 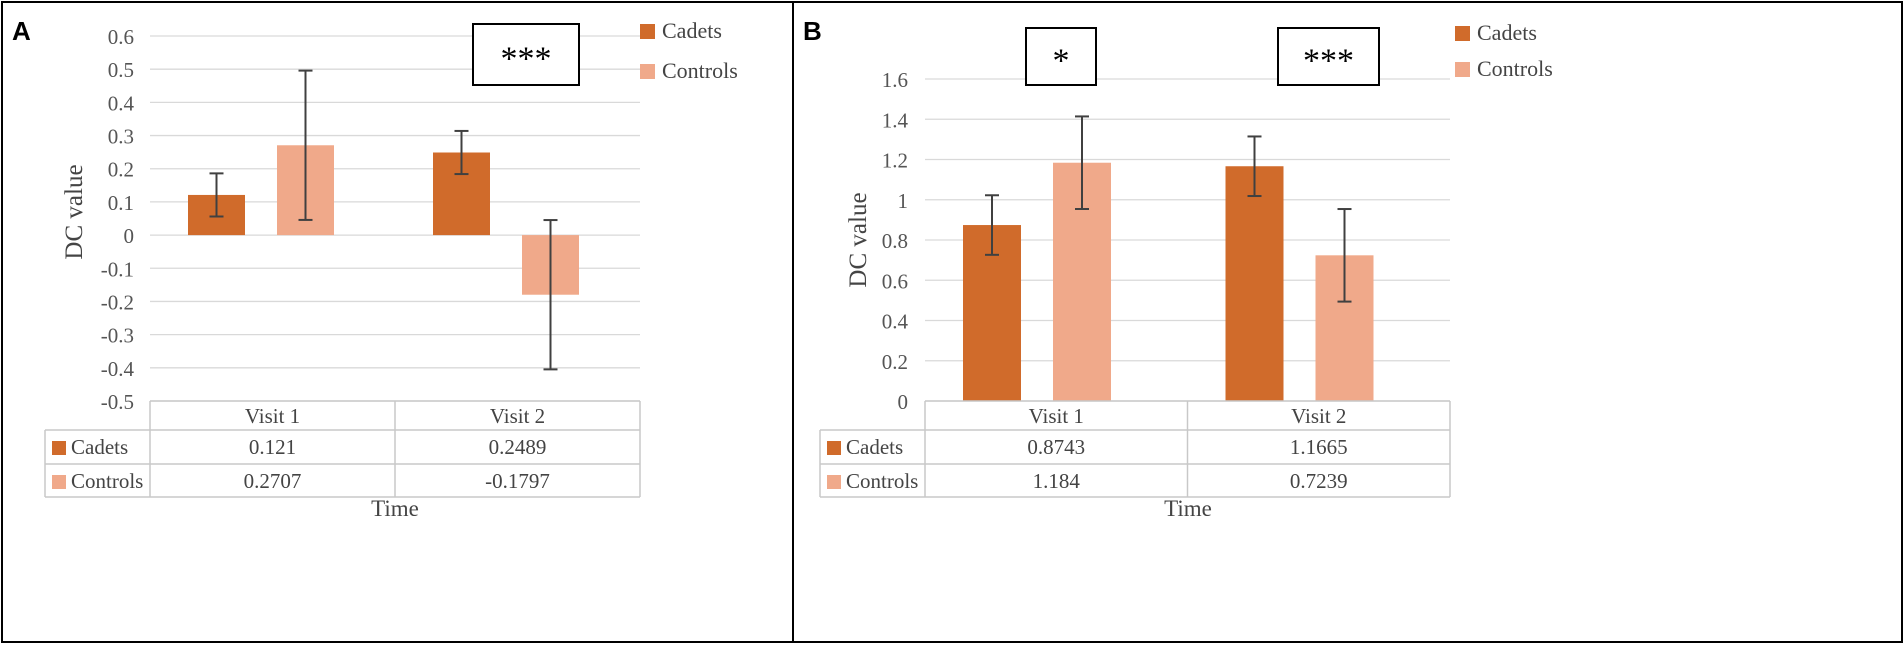 I want to click on y-tick-label: -0.1, so click(x=117, y=269).